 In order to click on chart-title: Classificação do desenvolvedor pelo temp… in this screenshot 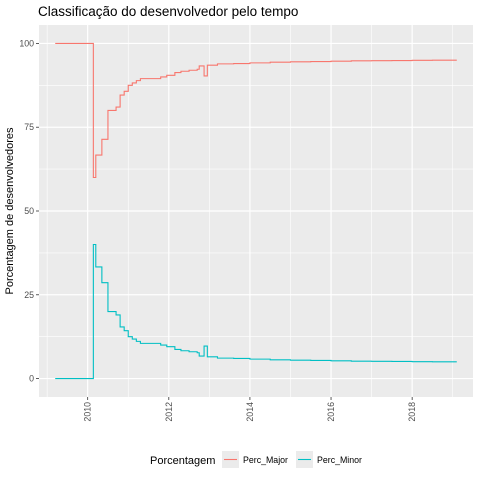, I will do `click(168, 11)`.